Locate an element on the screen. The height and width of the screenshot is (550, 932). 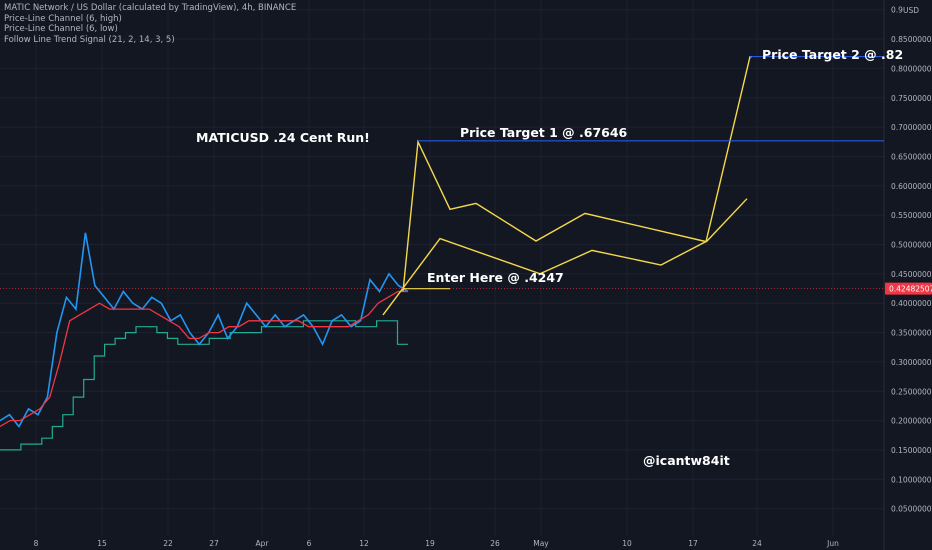
y-tick-label: 0.80000000 is located at coordinates (911, 68).